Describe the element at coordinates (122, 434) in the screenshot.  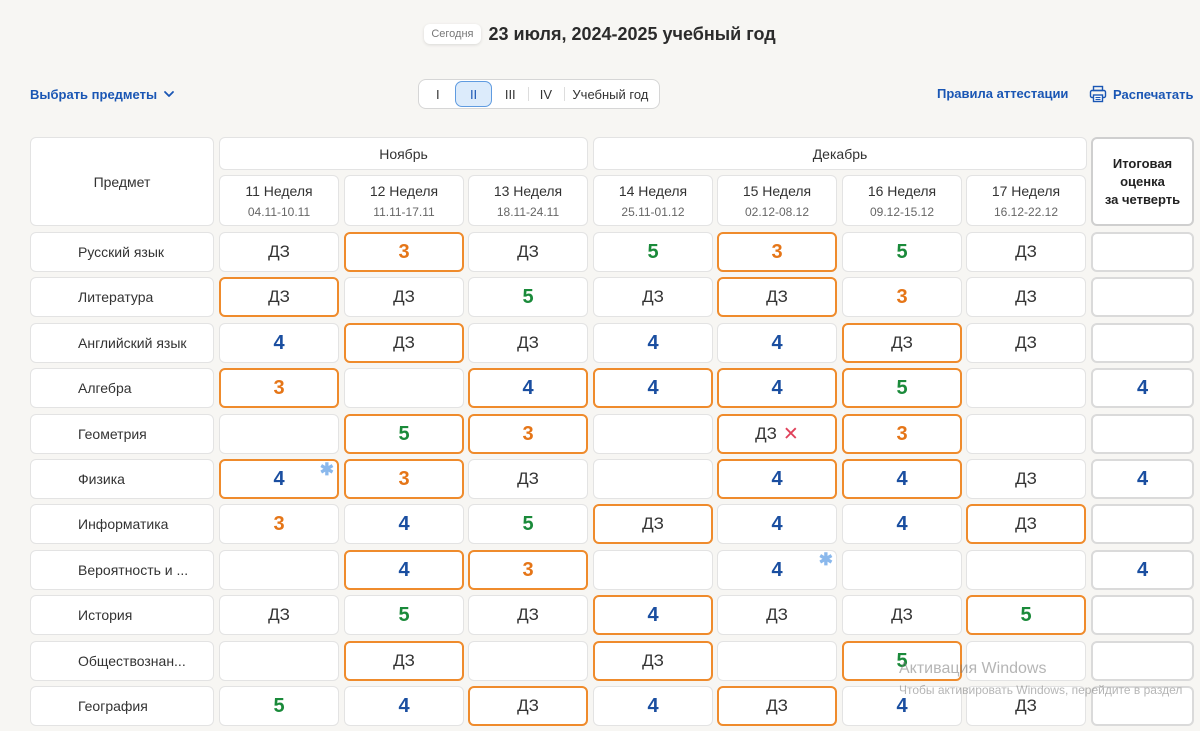
I see `subject-name: Геометрия` at that location.